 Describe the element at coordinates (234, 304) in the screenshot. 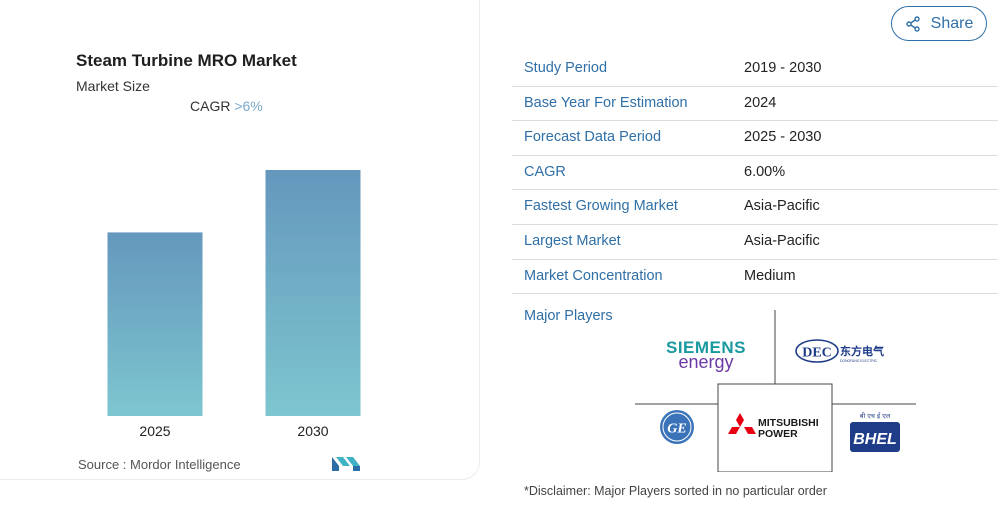

I see `market-size-bar-chart: 2025 2030` at that location.